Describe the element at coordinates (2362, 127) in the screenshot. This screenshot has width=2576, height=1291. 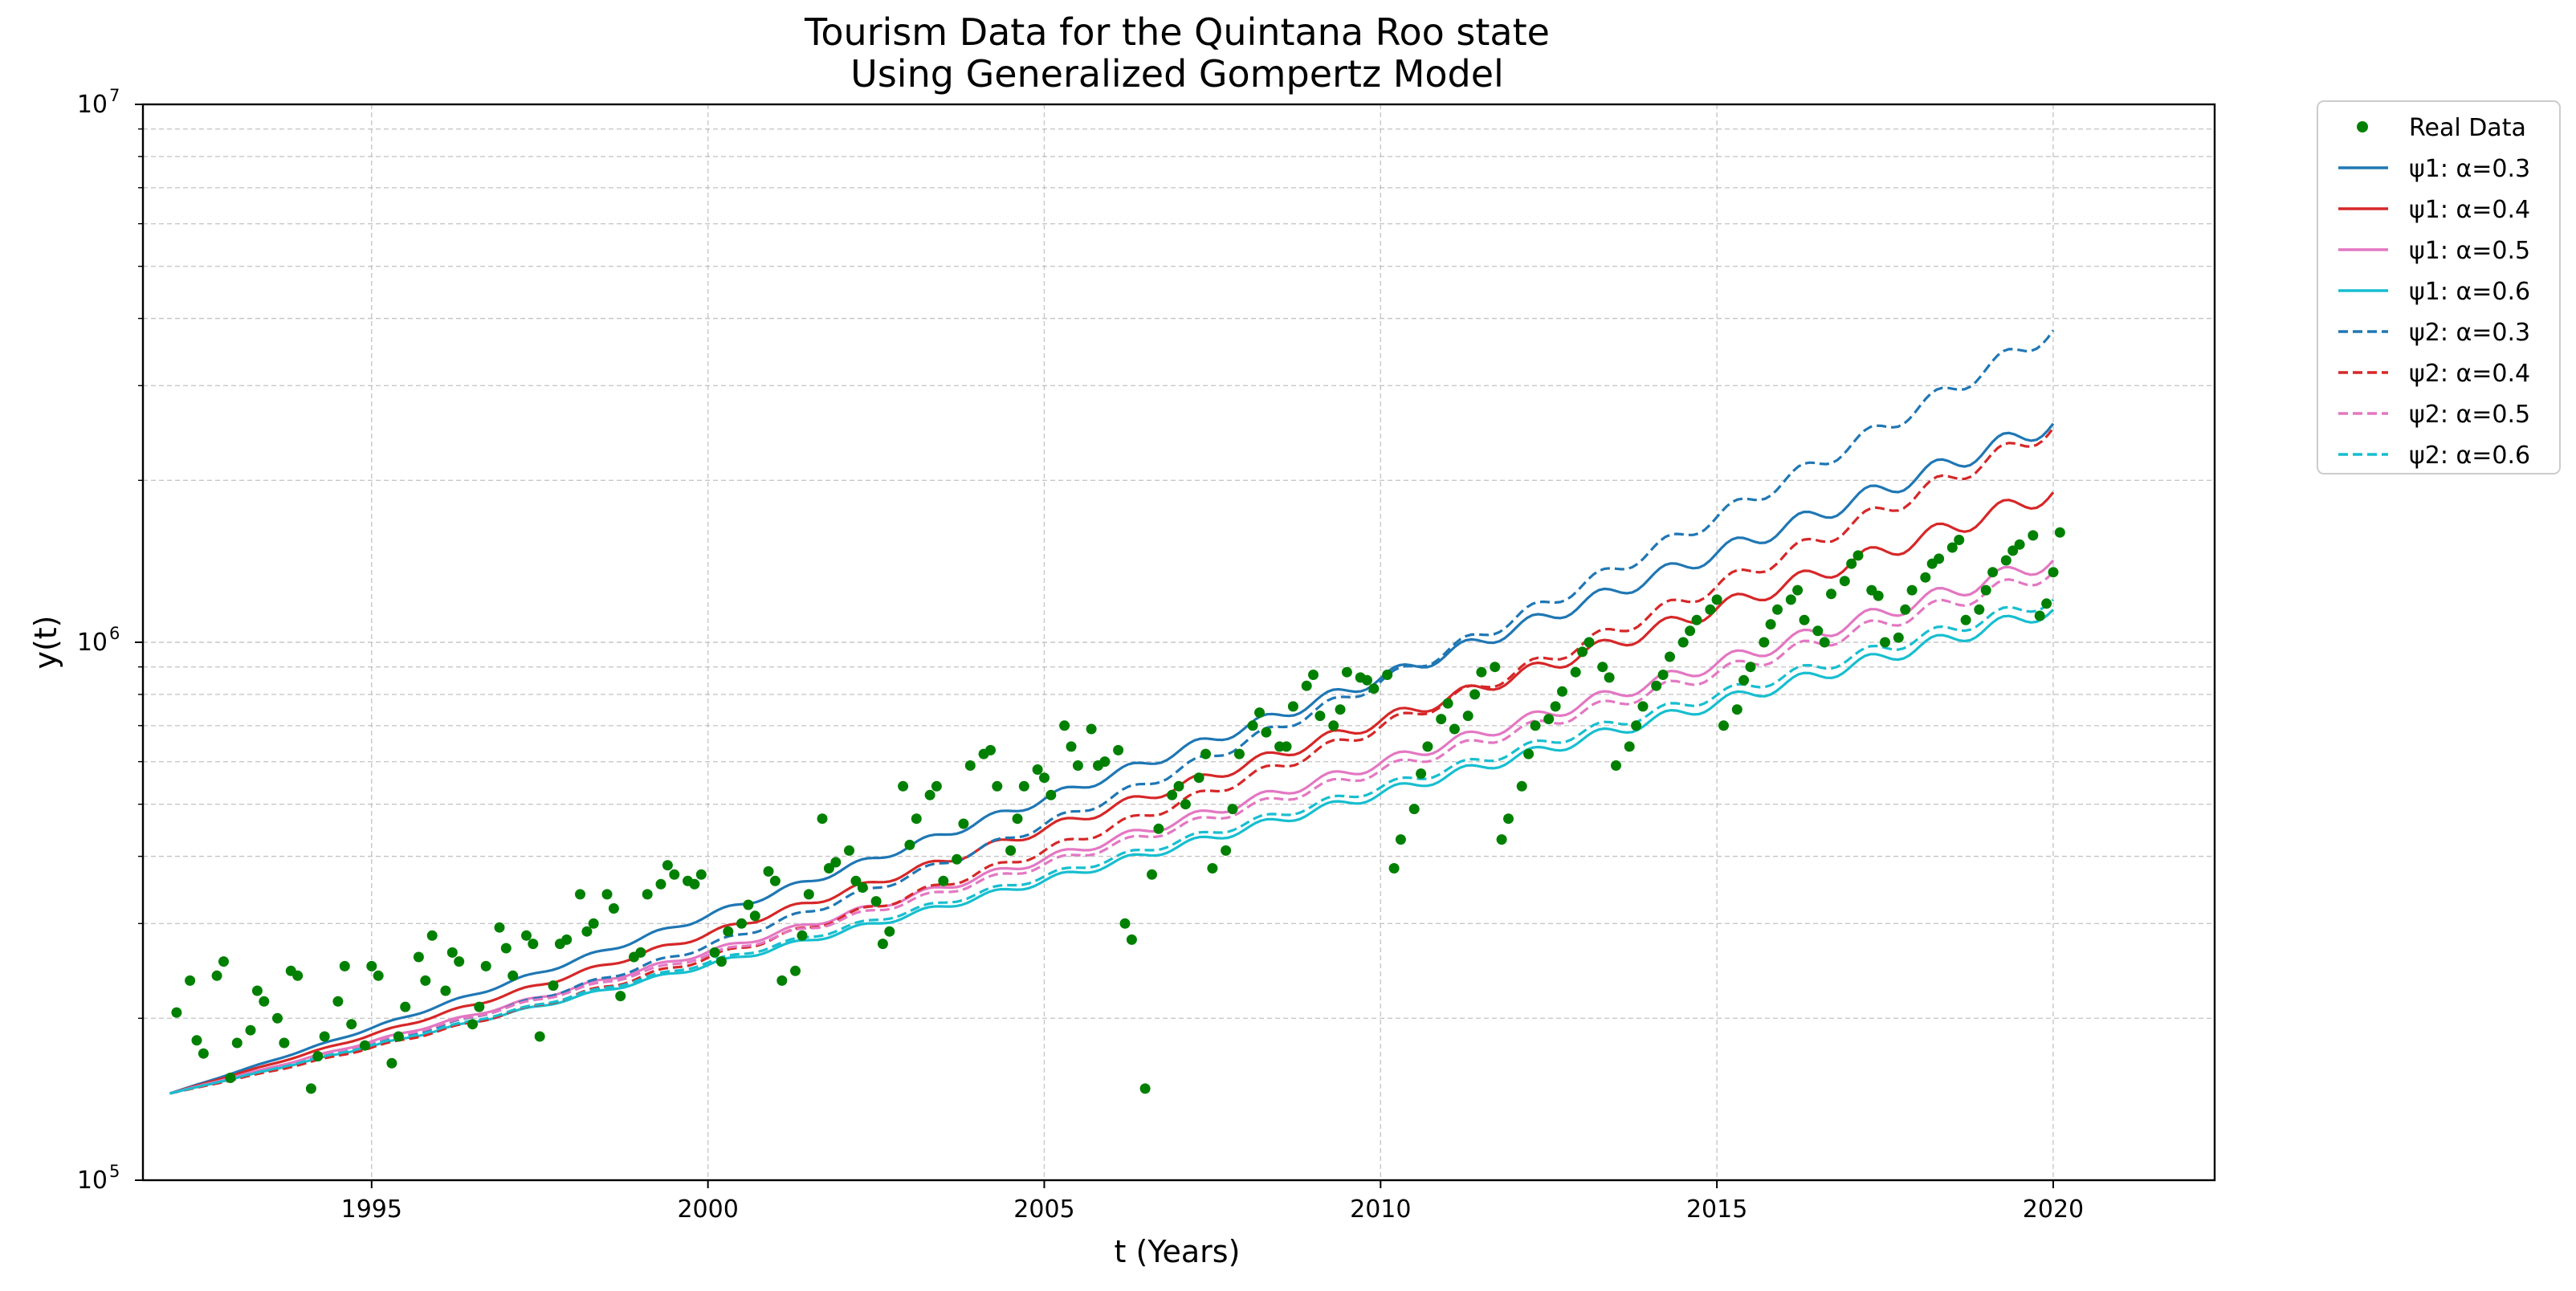
I see `legend-marker-real-data` at that location.